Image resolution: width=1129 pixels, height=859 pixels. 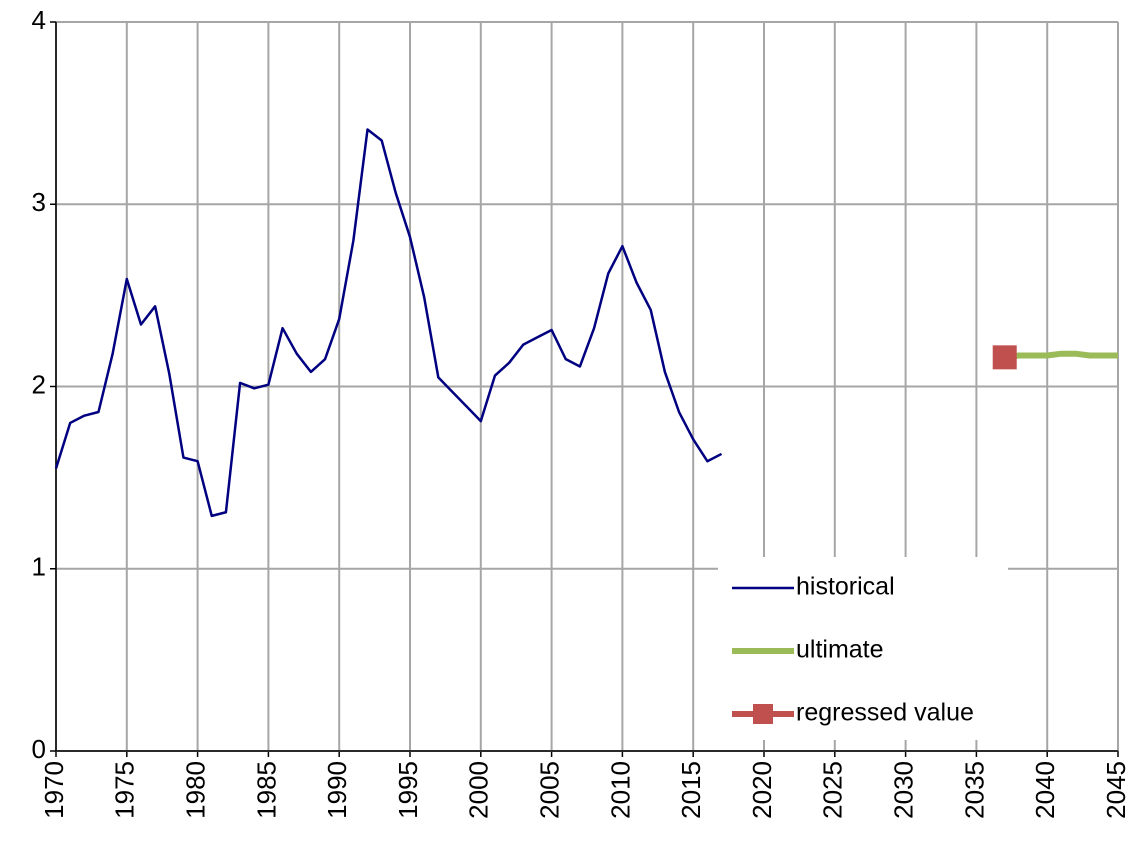 What do you see at coordinates (903, 790) in the screenshot?
I see `x-tick-label: 2030` at bounding box center [903, 790].